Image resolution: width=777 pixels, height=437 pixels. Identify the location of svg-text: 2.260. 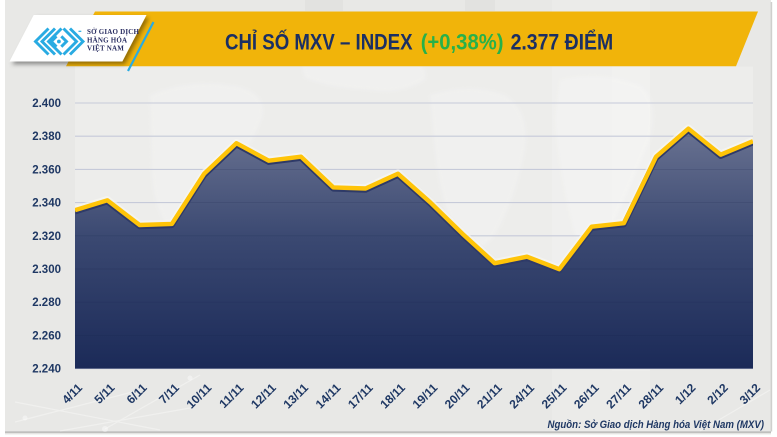
(46, 336).